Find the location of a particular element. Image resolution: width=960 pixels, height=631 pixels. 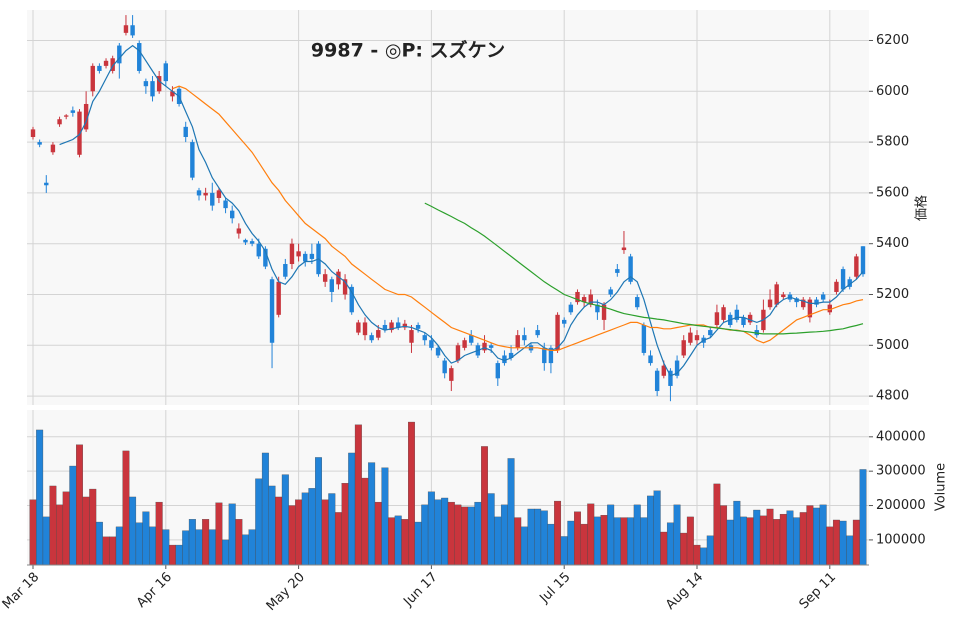

y-tick-label: 5200 is located at coordinates (892, 294).